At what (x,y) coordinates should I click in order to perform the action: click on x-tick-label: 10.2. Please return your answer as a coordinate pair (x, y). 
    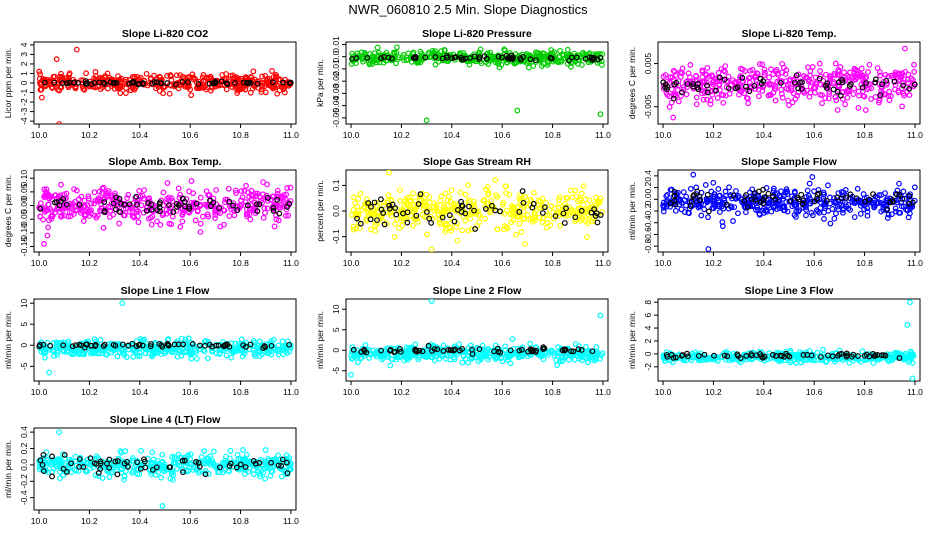
    Looking at the image, I should click on (713, 392).